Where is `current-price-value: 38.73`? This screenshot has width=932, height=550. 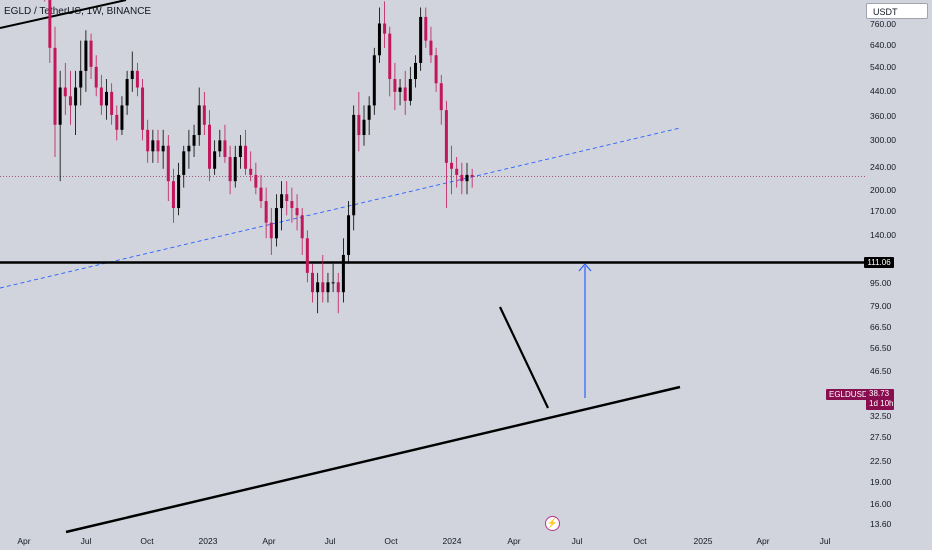 current-price-value: 38.73 is located at coordinates (879, 393).